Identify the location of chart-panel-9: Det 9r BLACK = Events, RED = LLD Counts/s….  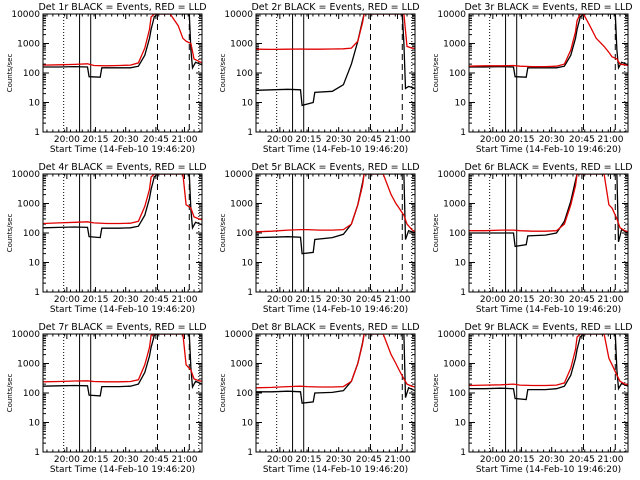
(532, 398).